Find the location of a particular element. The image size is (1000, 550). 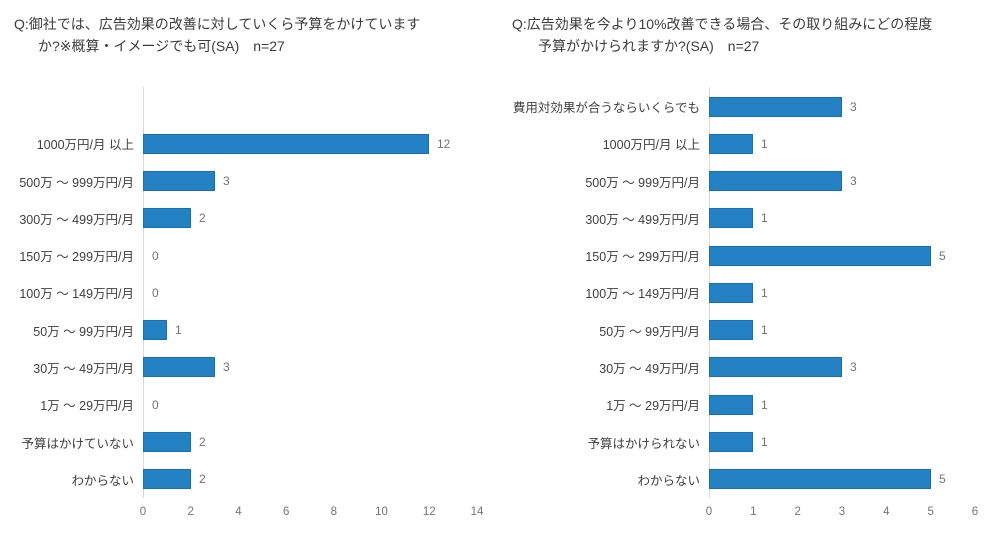

bar-track is located at coordinates (321, 106).